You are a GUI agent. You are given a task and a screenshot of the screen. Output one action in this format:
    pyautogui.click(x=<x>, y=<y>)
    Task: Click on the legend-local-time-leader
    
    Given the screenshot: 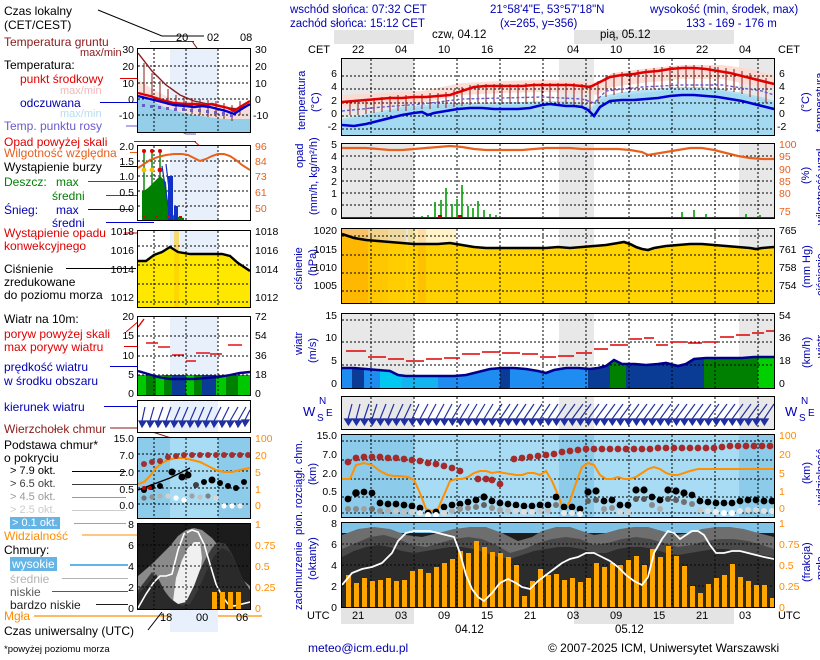 What is the action you would take?
    pyautogui.click(x=150, y=23)
    